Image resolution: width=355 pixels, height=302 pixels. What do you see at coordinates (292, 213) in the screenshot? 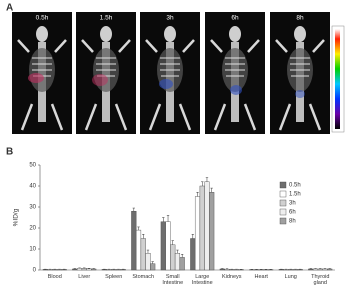
I see `legend-label: 6h` at bounding box center [292, 213].